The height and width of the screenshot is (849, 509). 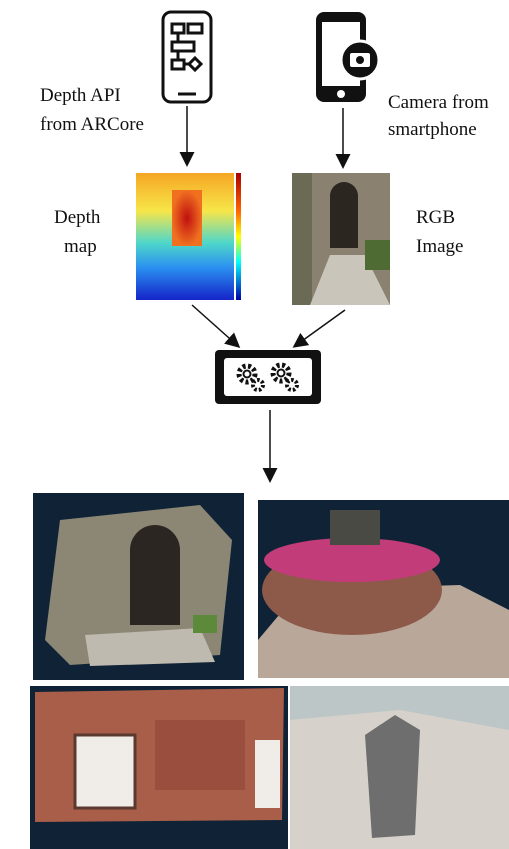 I want to click on result-door, so click(x=138, y=586).